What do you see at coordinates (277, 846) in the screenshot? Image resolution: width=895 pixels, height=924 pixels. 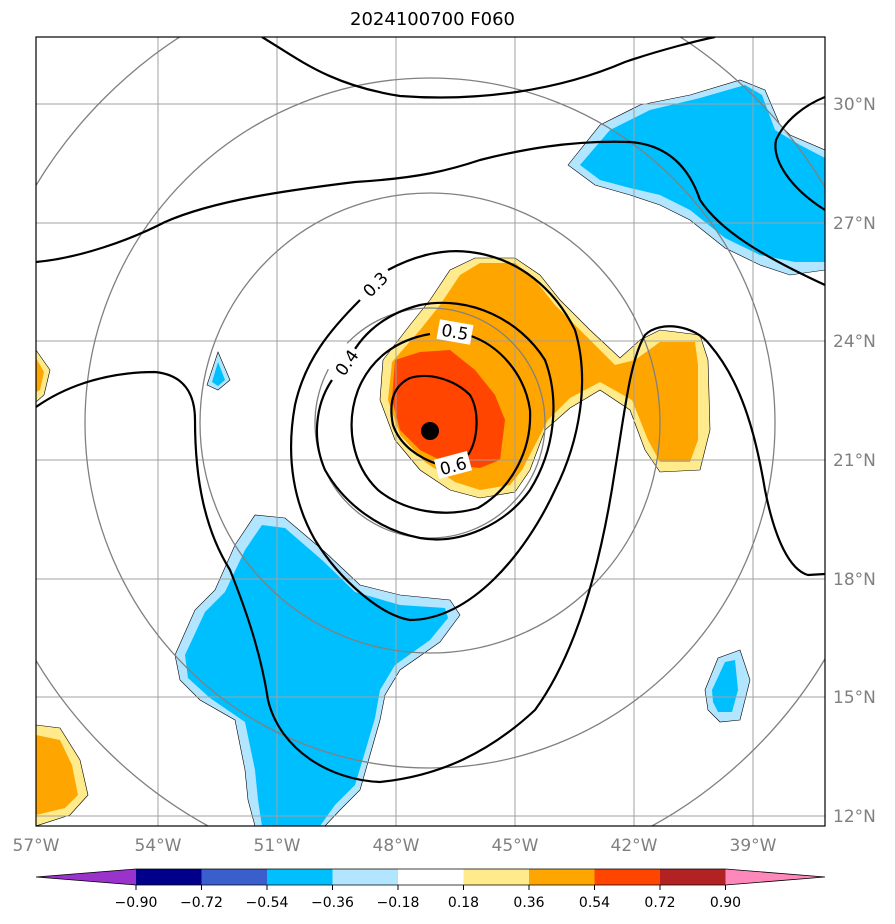 I see `lon-label: 51°W` at bounding box center [277, 846].